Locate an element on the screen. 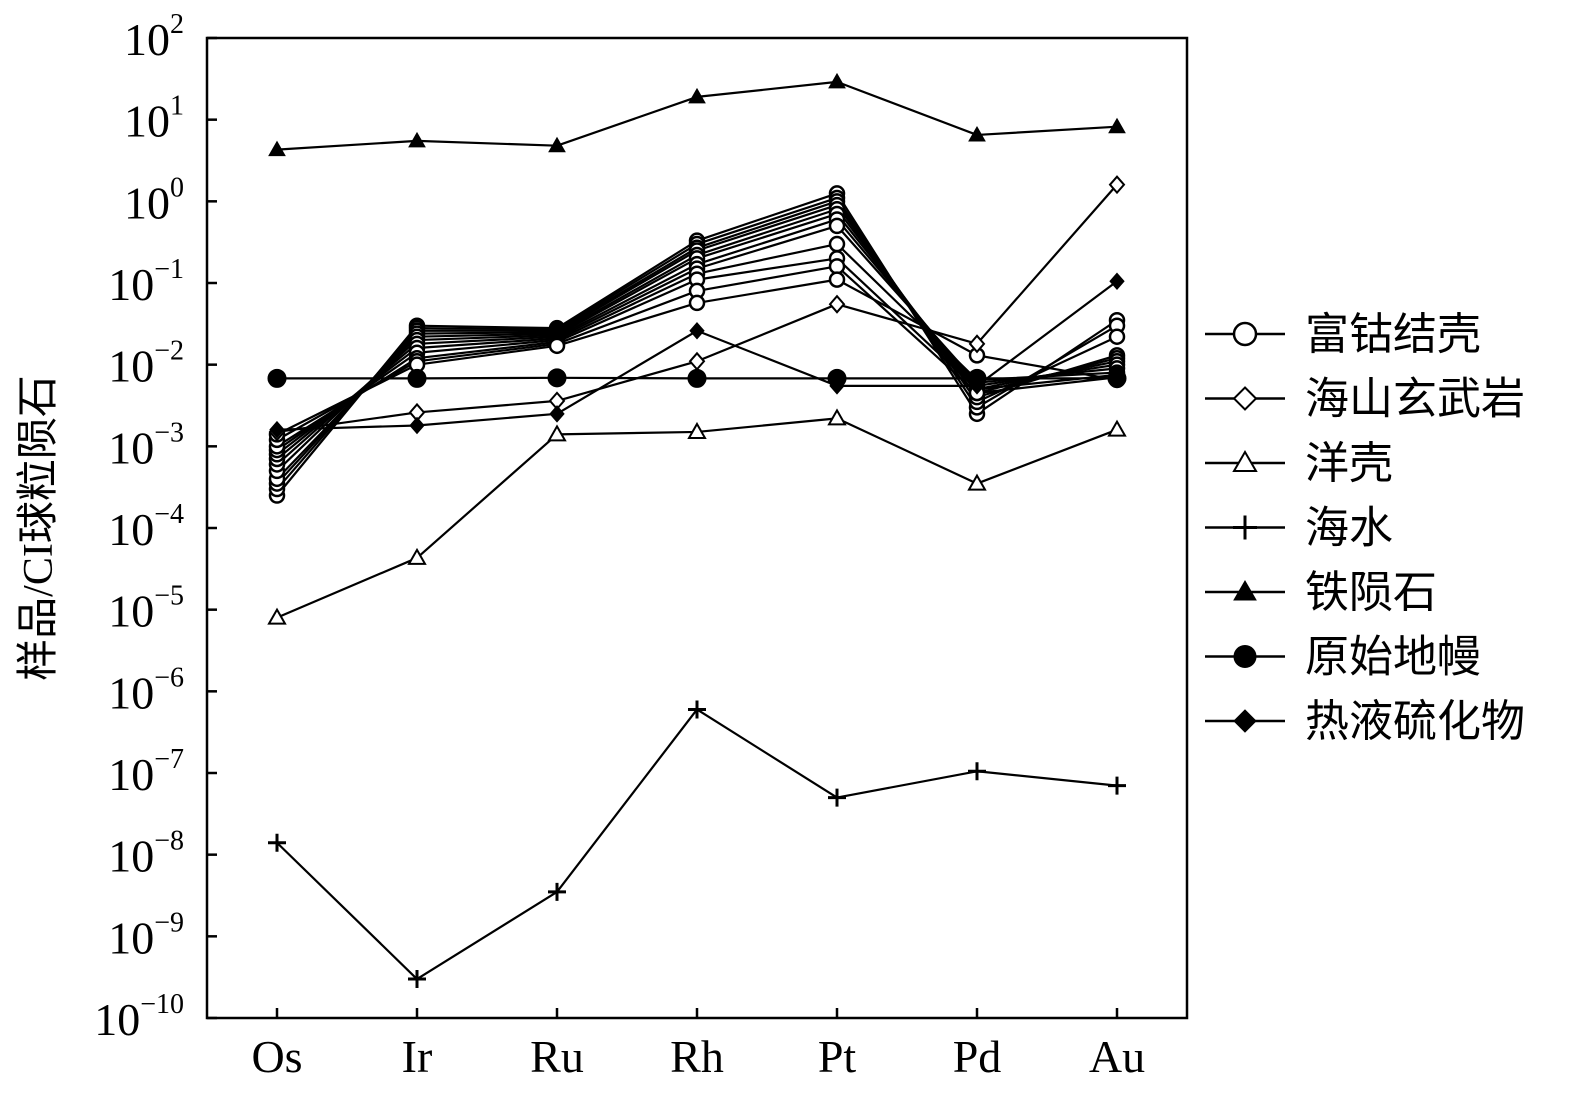 This screenshot has width=1575, height=1096. x-tick-label: Rh is located at coordinates (697, 1056).